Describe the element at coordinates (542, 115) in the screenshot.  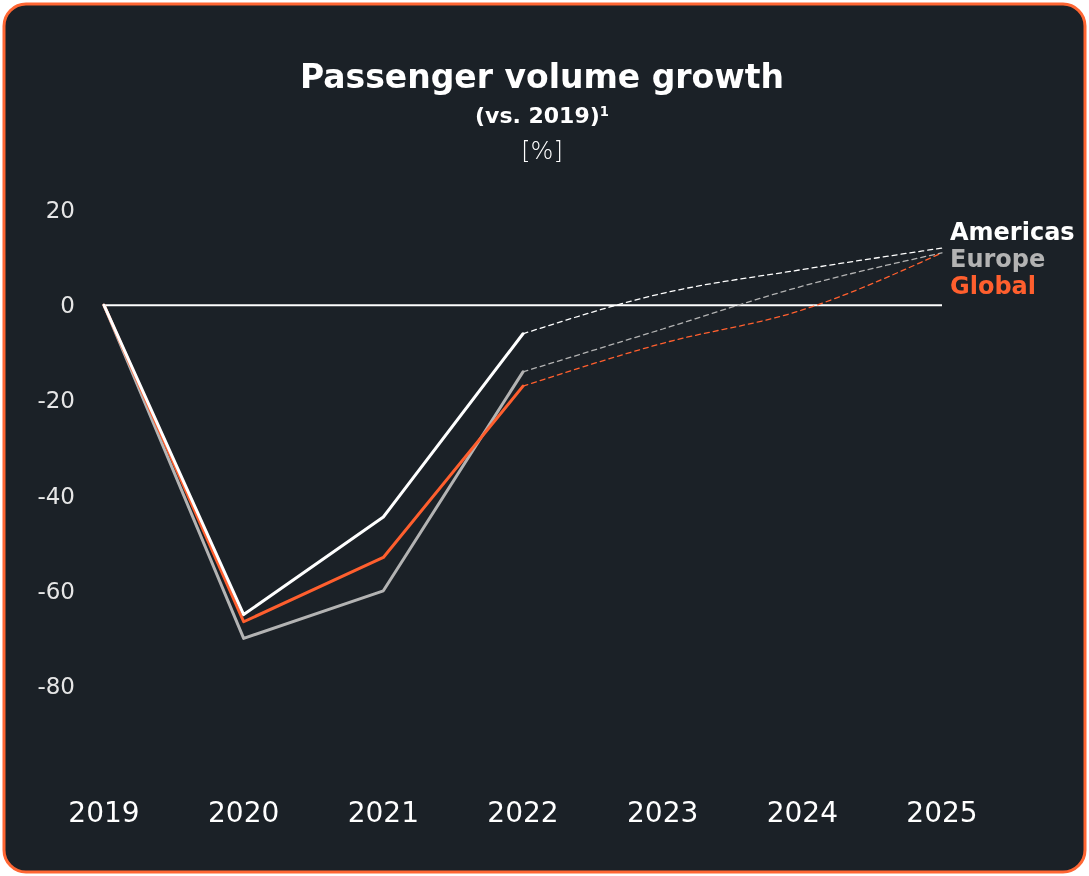
I see `chart-subtitle: (vs. 2019)$^{1}$` at that location.